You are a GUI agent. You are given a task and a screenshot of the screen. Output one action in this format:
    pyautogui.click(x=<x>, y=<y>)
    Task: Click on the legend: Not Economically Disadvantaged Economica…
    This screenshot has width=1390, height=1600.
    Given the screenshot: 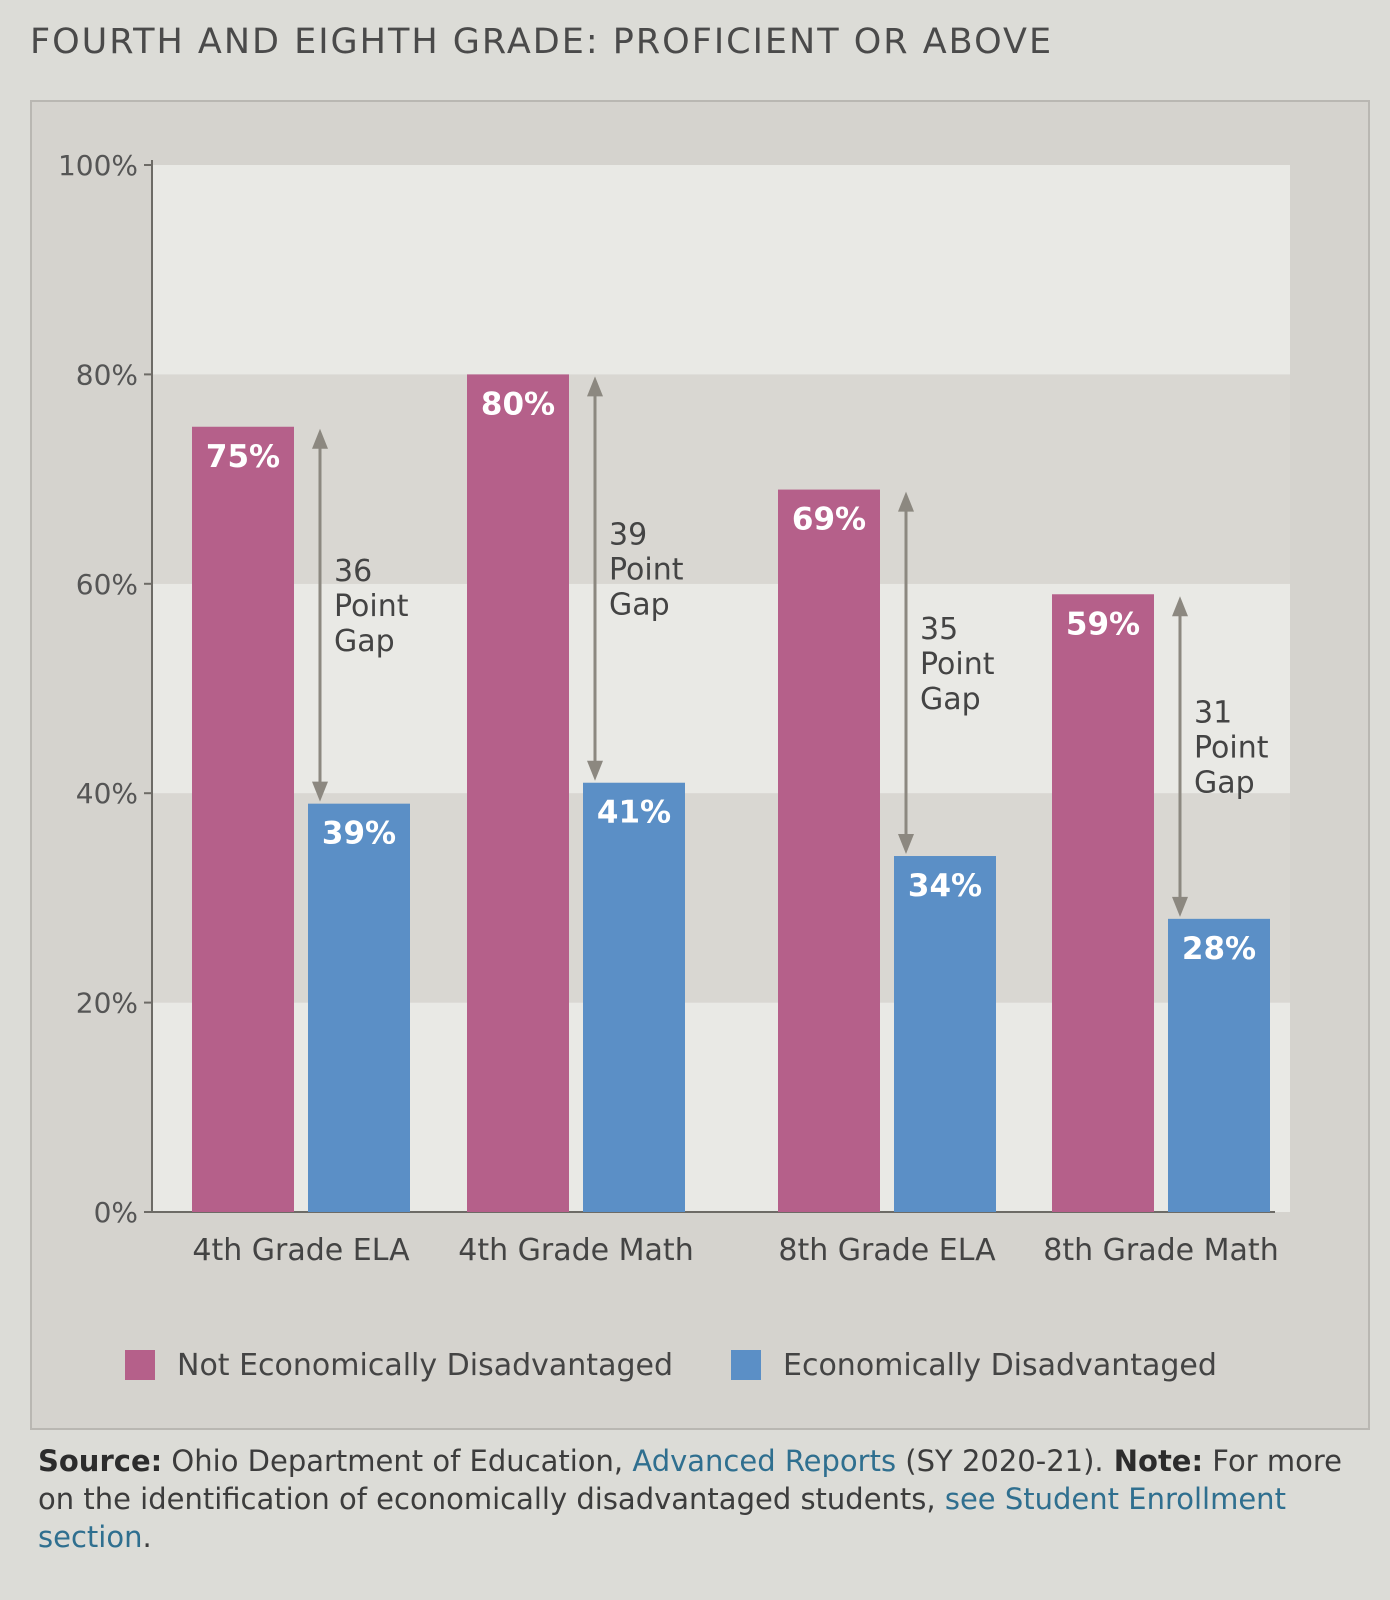 What is the action you would take?
    pyautogui.click(x=715, y=1365)
    